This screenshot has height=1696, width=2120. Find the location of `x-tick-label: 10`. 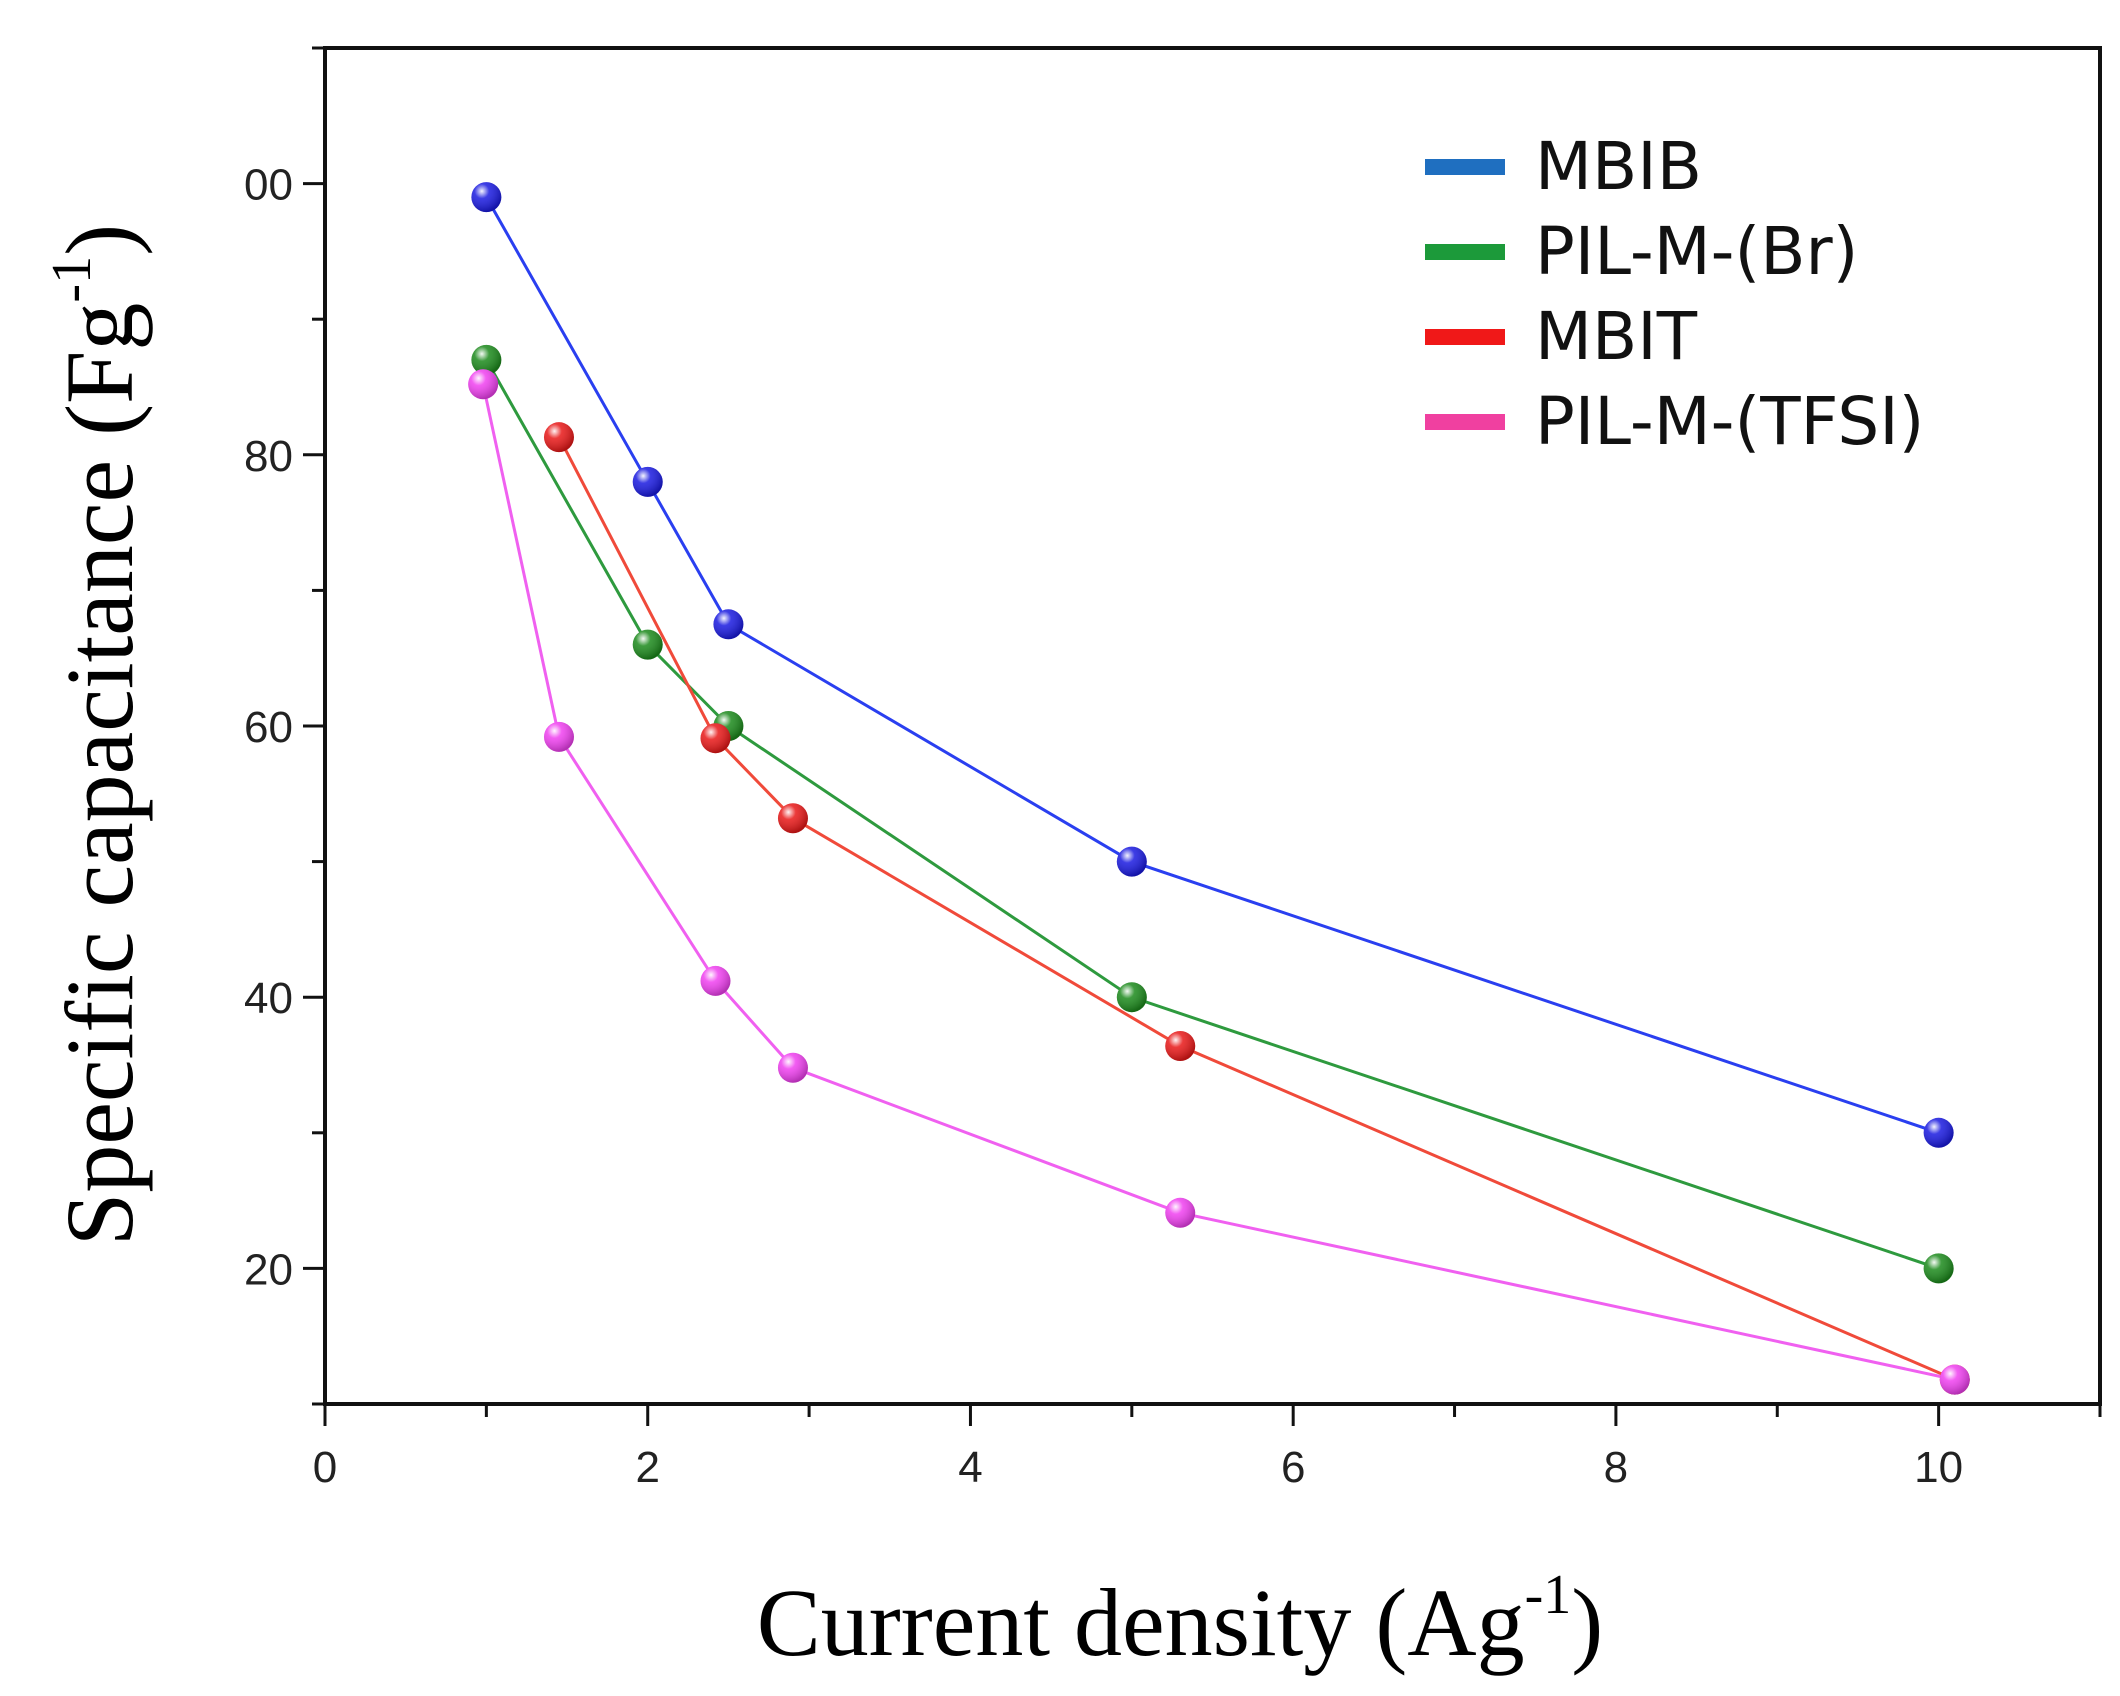

x-tick-label: 10 is located at coordinates (1938, 1467).